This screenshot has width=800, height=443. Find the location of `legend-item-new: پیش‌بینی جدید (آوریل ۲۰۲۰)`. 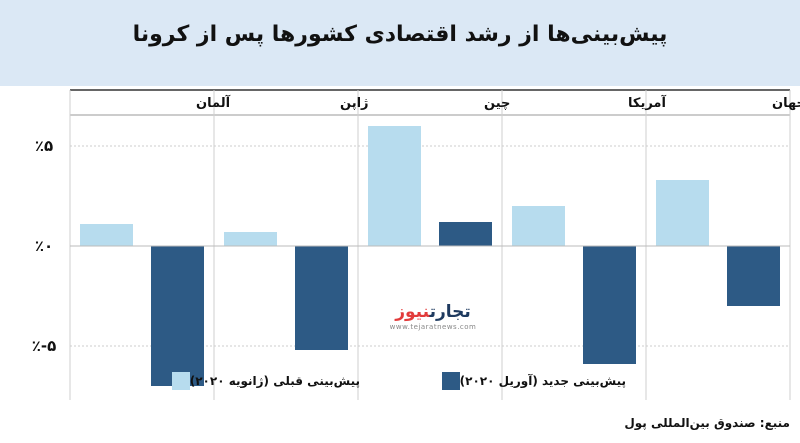

legend-item-new: پیش‌بینی جدید (آوریل ۲۰۲۰) is located at coordinates (537, 381).